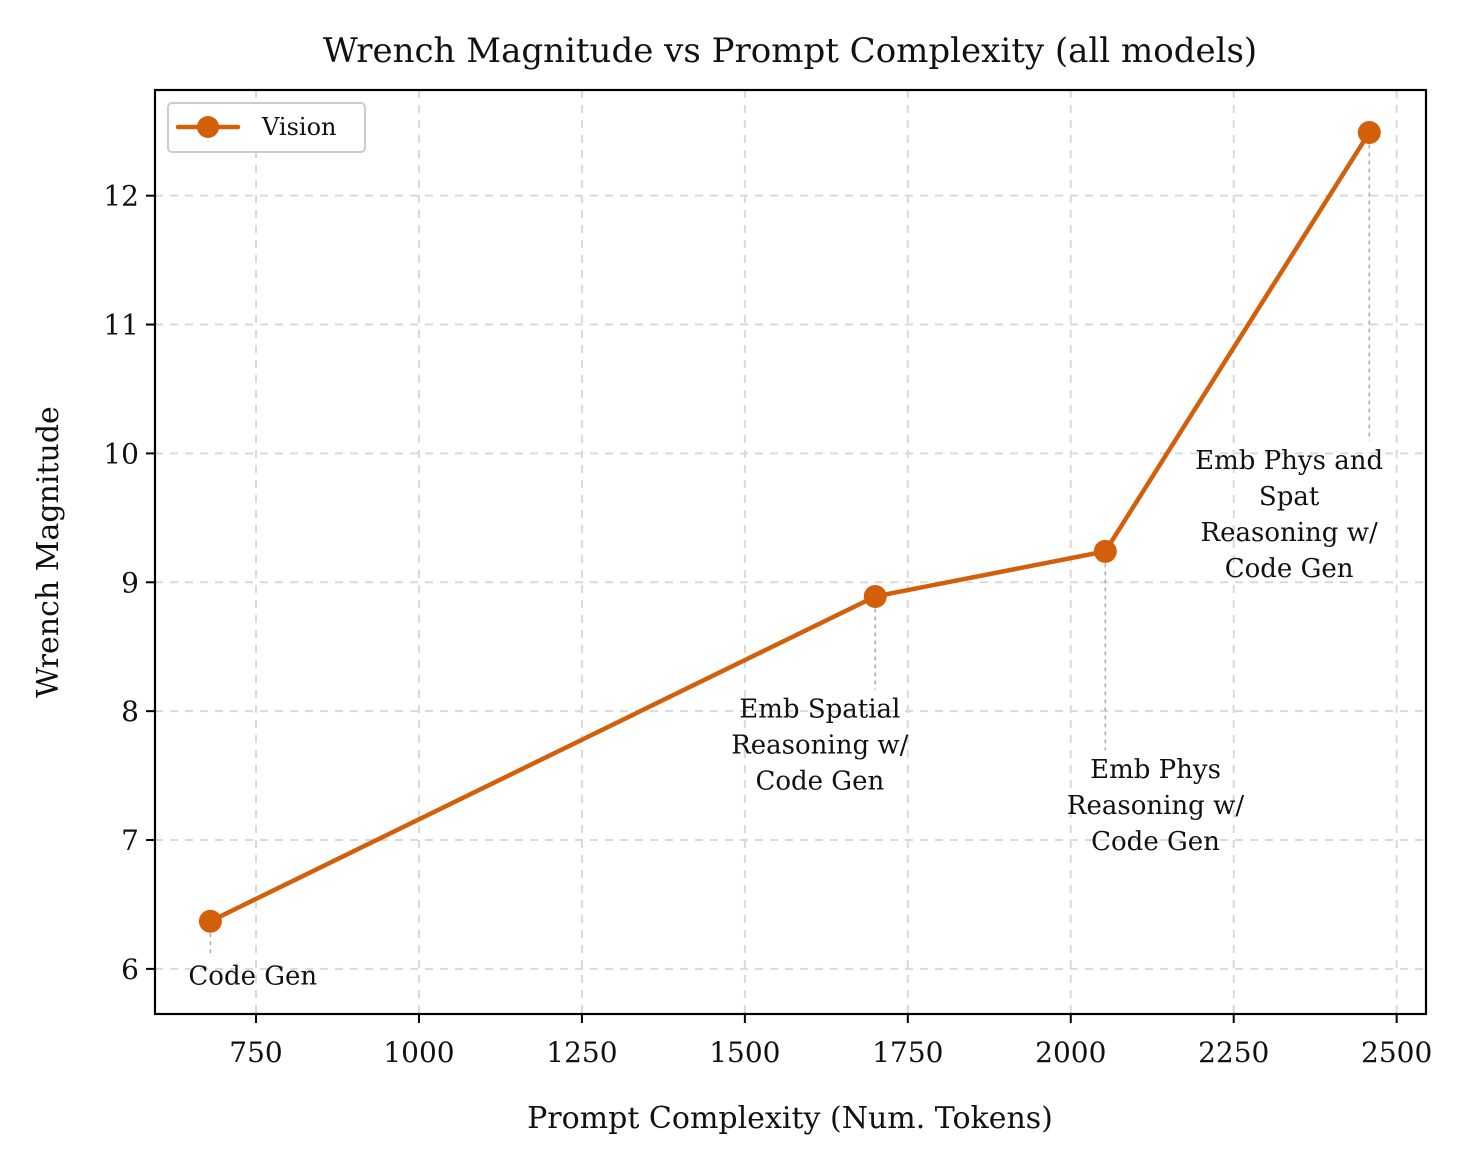 The width and height of the screenshot is (1468, 1174). What do you see at coordinates (1289, 569) in the screenshot?
I see `annotation-line-3-3: Code Gen` at bounding box center [1289, 569].